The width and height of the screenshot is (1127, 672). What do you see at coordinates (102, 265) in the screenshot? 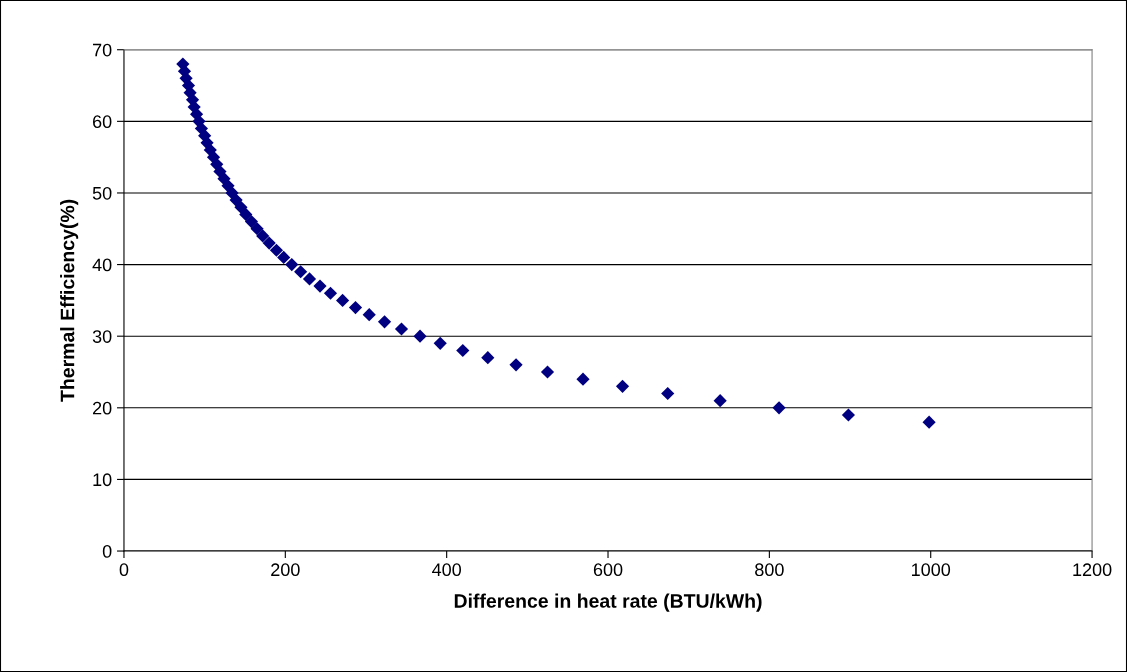
I see `y-tick-label: 40` at bounding box center [102, 265].